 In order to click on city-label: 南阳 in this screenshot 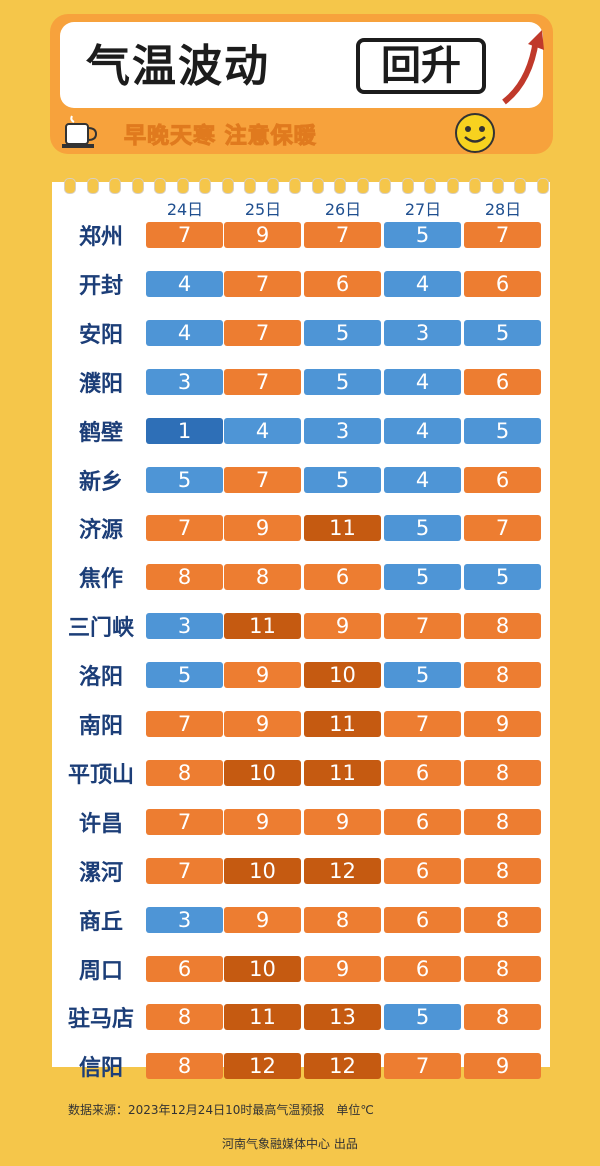, I will do `click(100, 726)`.